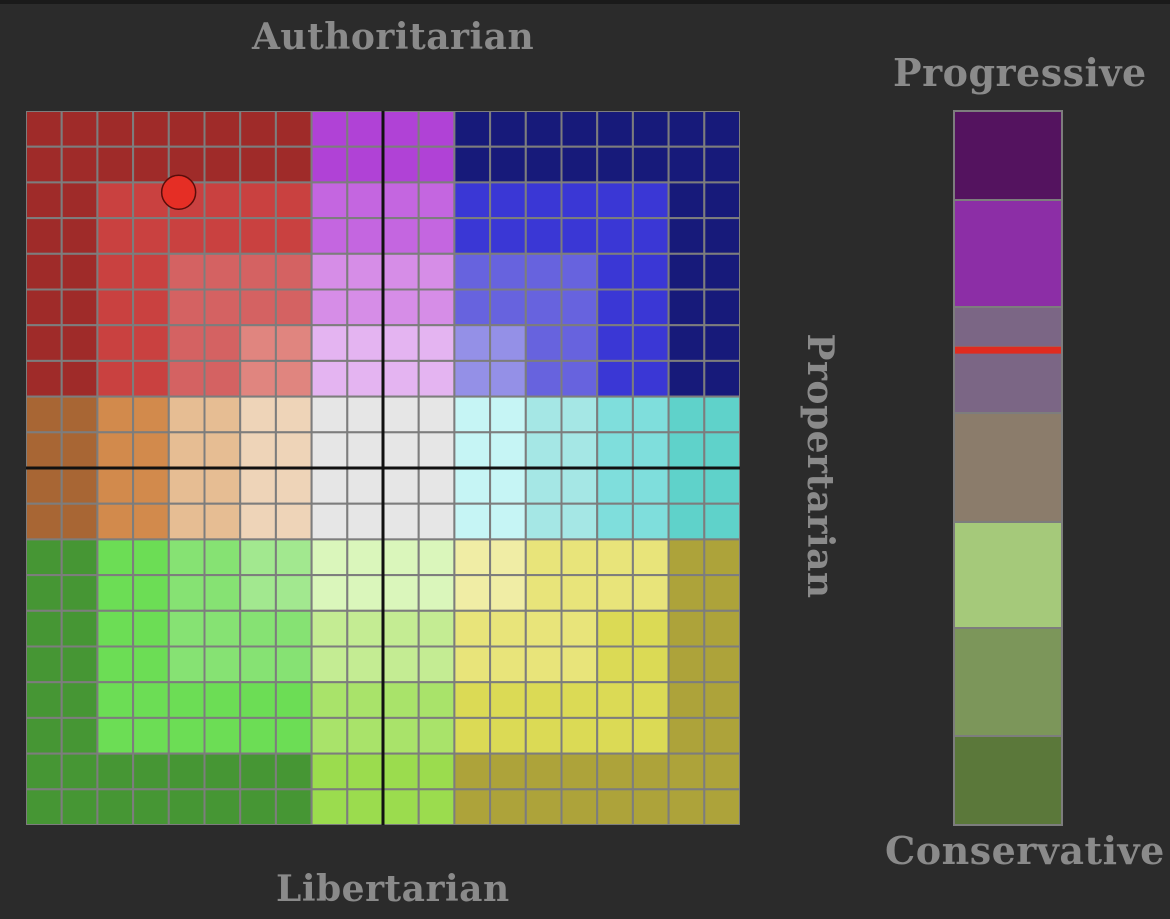 The width and height of the screenshot is (1170, 919). I want to click on scale-label-progressive: Progressive, so click(1020, 72).